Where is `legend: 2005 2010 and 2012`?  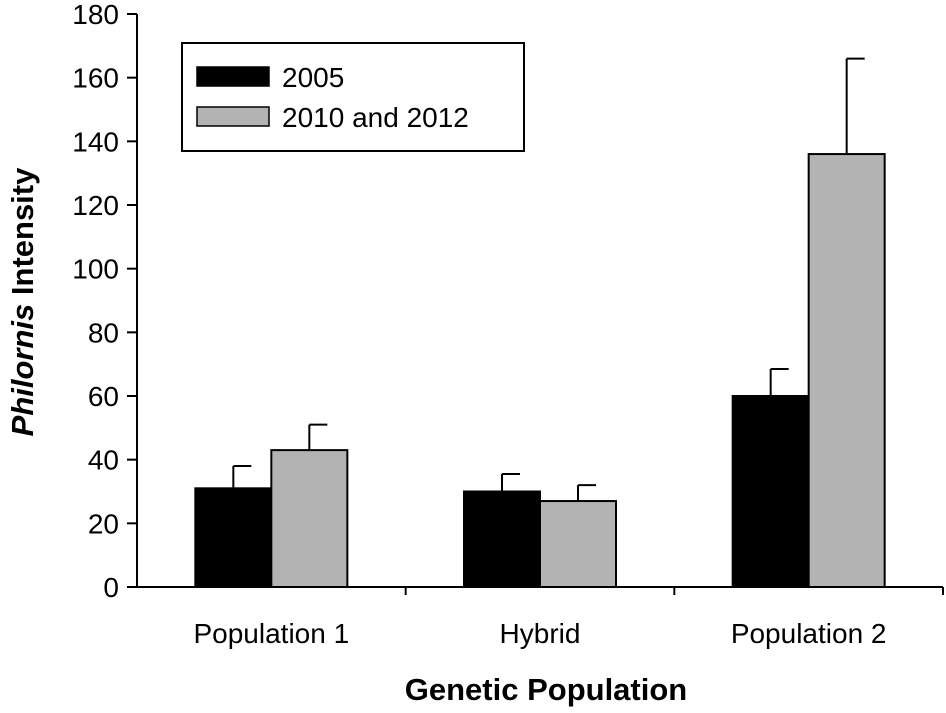 legend: 2005 2010 and 2012 is located at coordinates (353, 97).